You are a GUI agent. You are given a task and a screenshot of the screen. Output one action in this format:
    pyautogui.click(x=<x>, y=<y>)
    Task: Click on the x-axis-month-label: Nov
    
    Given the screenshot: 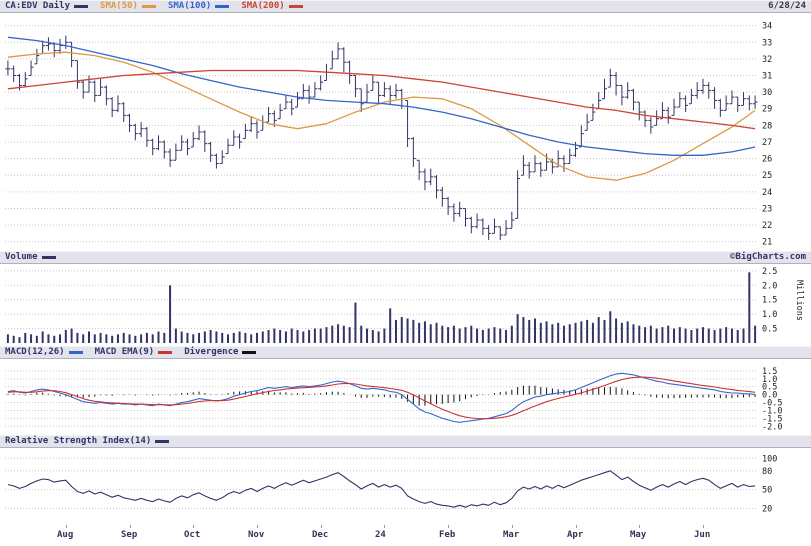 What is the action you would take?
    pyautogui.click(x=256, y=535)
    